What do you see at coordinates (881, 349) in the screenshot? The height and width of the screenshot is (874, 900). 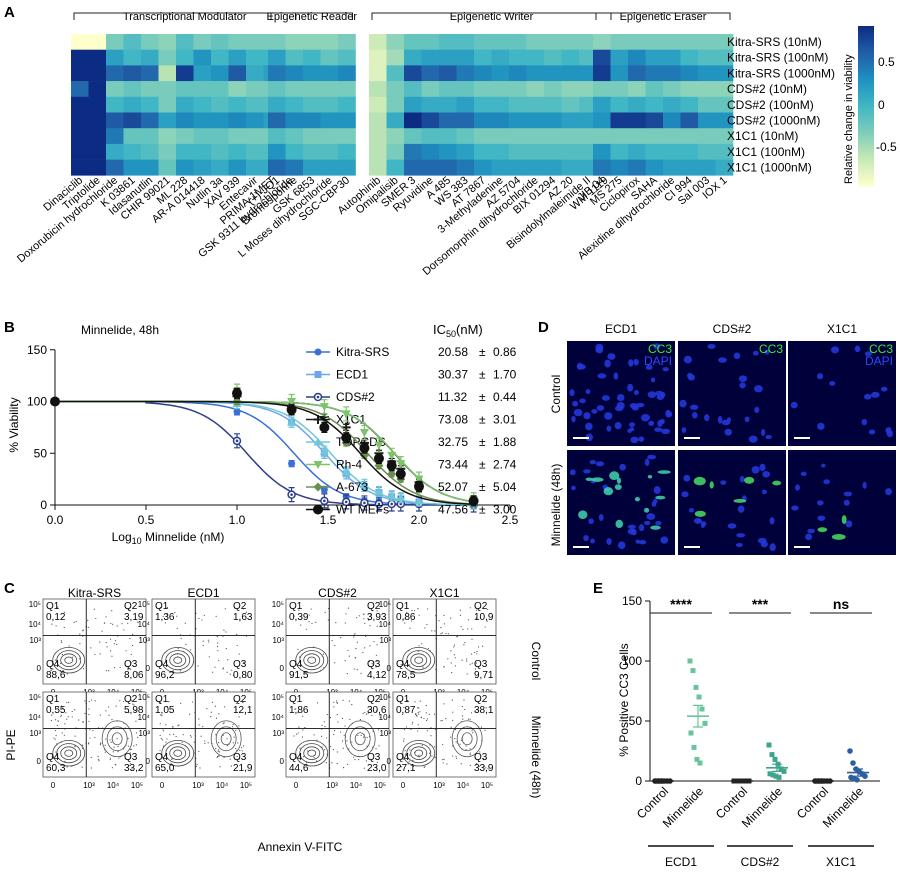 I see `stain-label-cc3: CC3` at bounding box center [881, 349].